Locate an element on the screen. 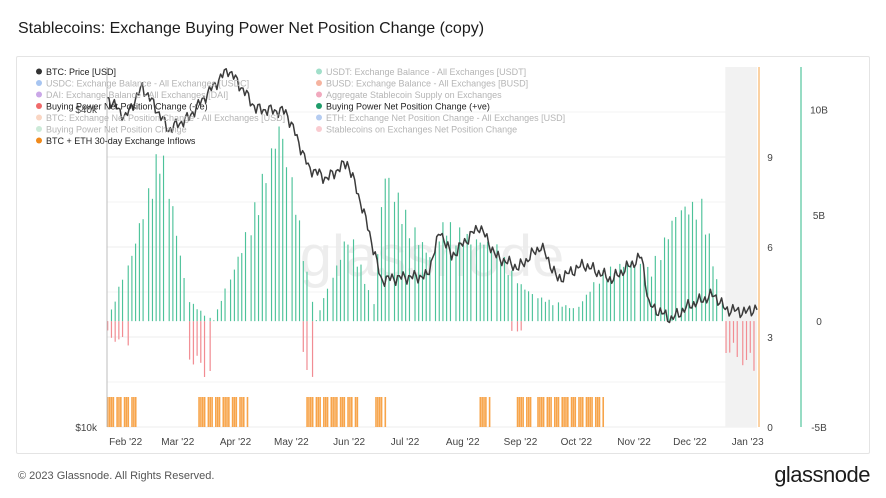 Image resolution: width=886 pixels, height=498 pixels. legend-item: Buying Power Net Position Change is located at coordinates (111, 130).